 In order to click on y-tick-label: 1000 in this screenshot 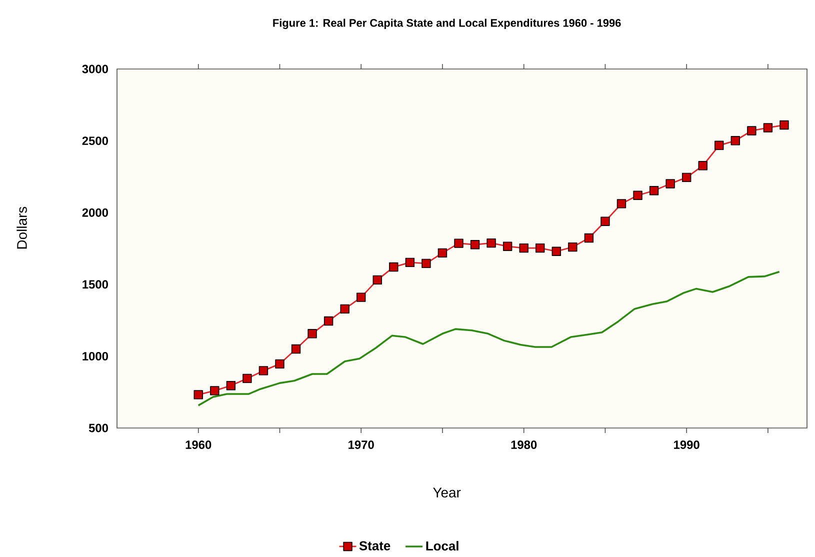, I will do `click(95, 356)`.